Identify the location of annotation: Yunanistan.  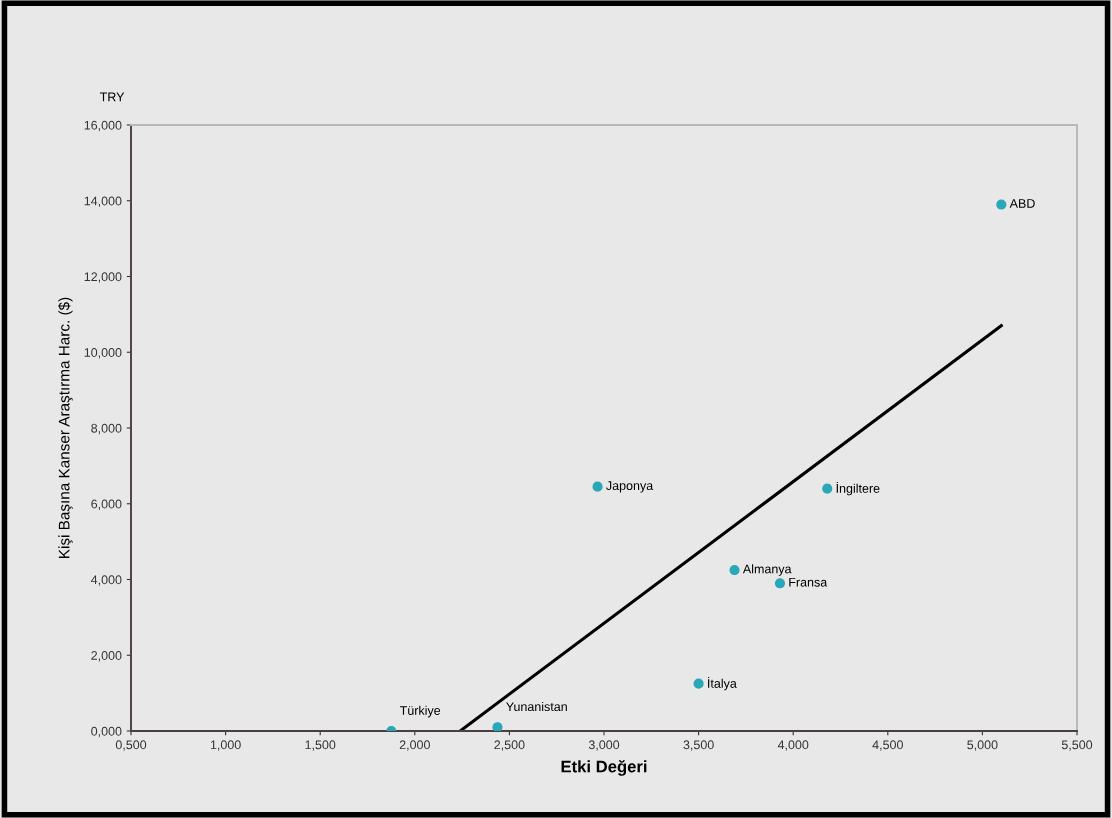
(536, 706).